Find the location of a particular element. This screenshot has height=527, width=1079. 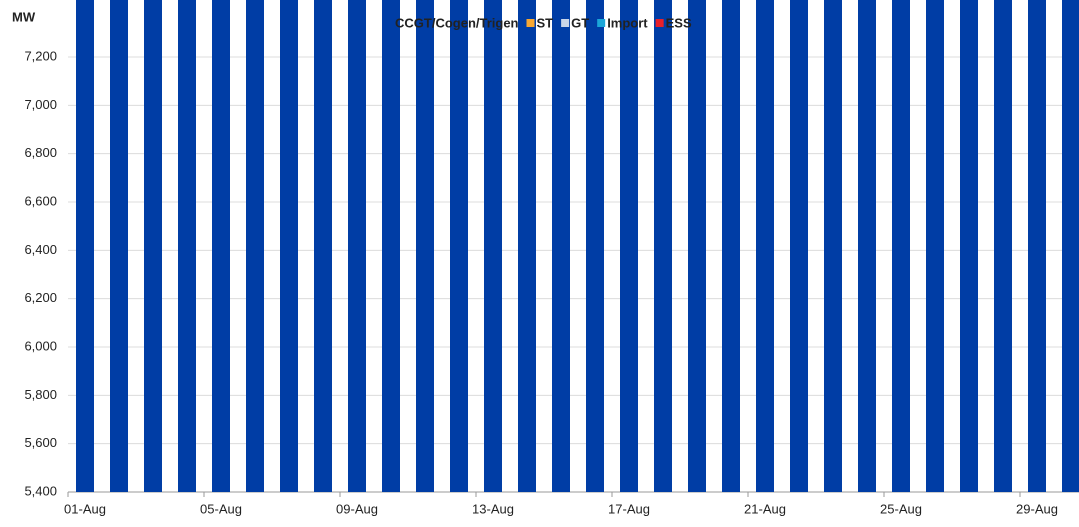

y-tick-label: 6,200 is located at coordinates (40, 297).